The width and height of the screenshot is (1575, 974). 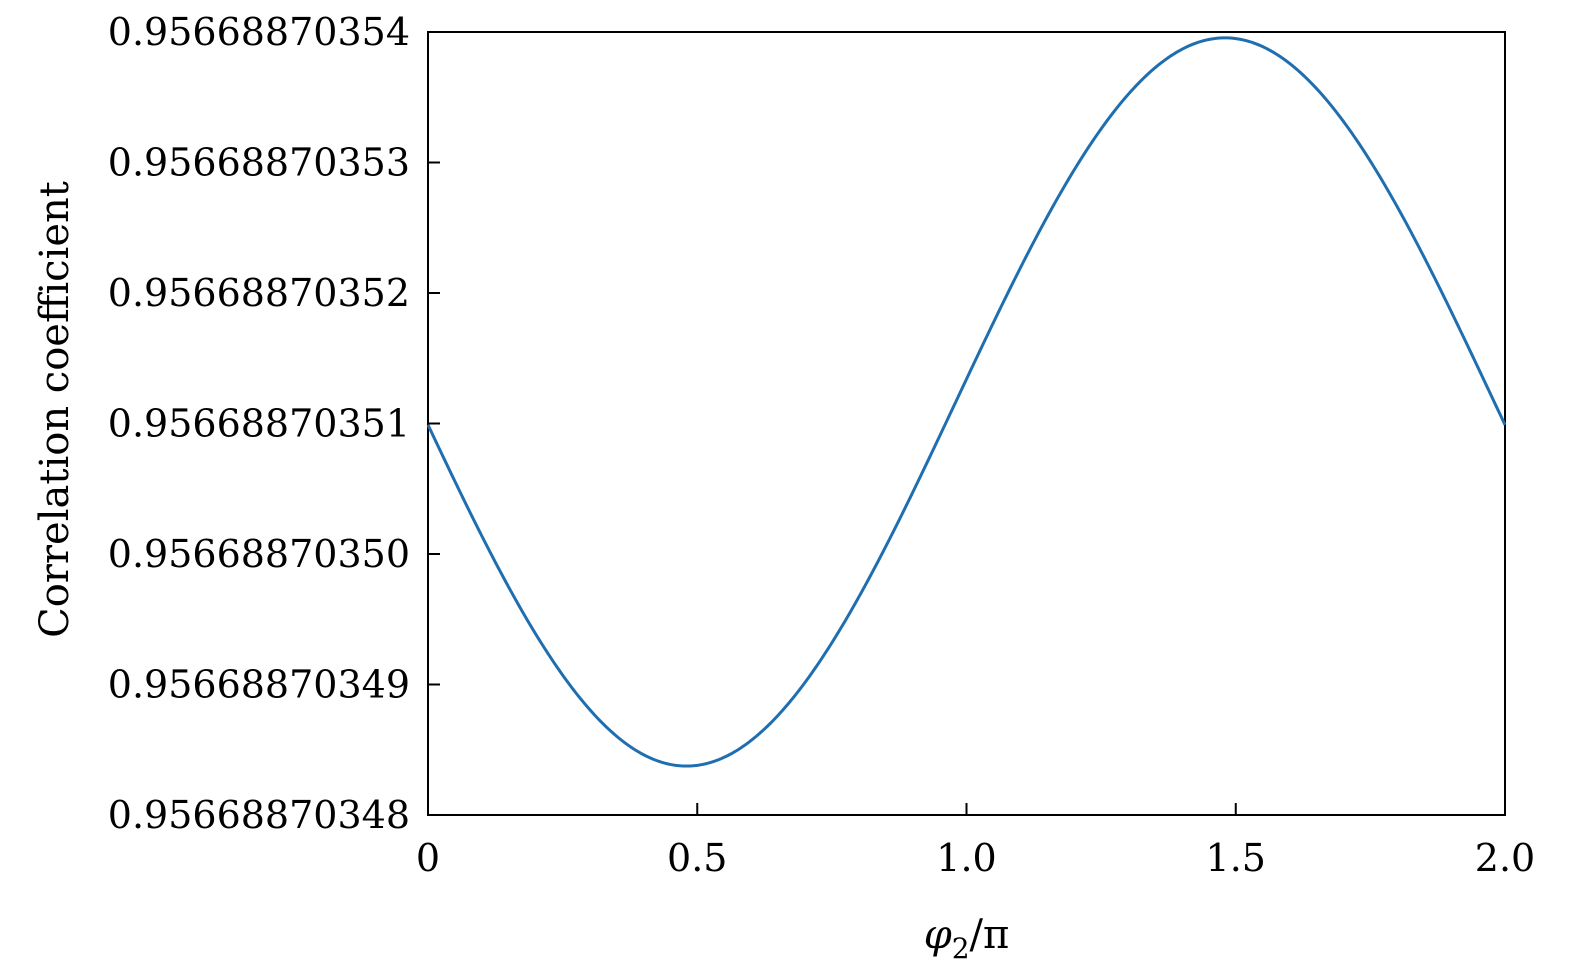 I want to click on y-axis-label: Correlation coefficient, so click(x=55, y=409).